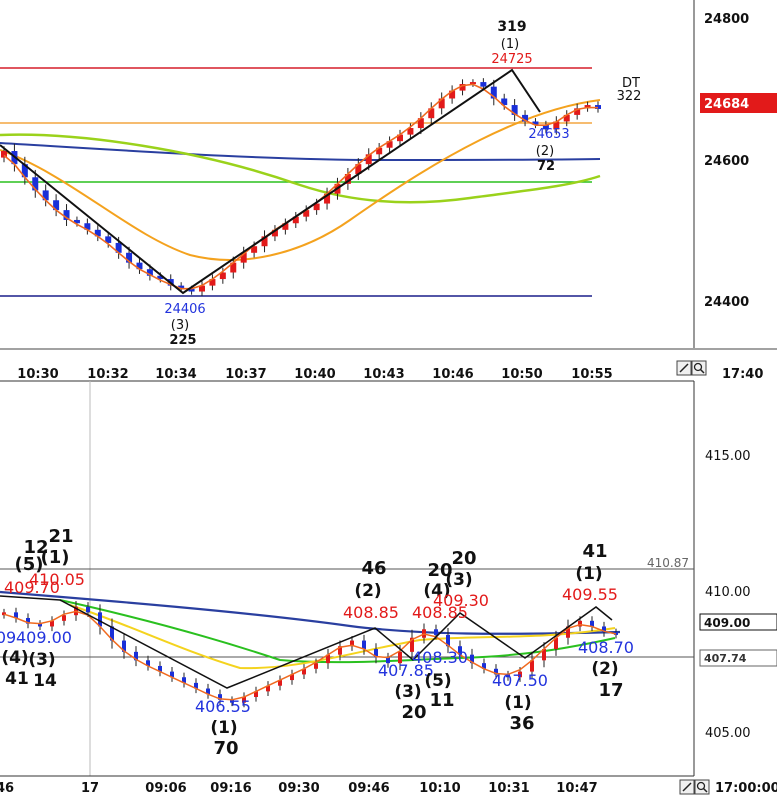  Describe the element at coordinates (57, 579) in the screenshot. I see `a-red2: 410.05` at that location.